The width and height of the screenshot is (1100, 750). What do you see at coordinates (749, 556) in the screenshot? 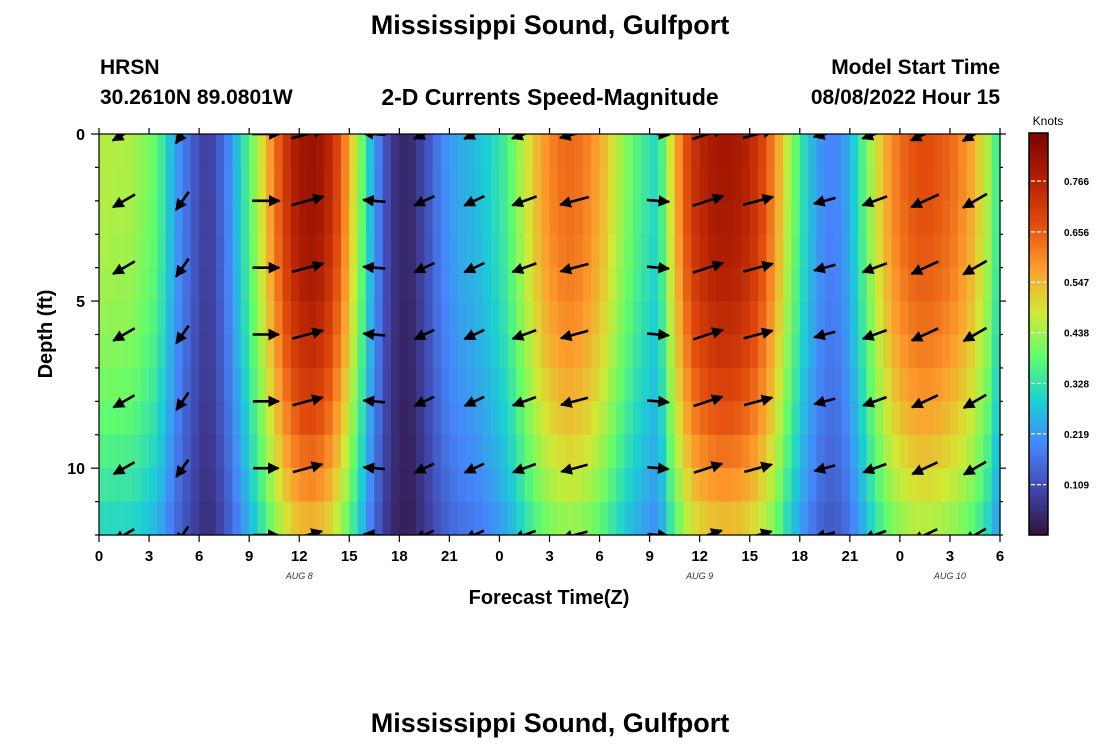
I see `x-tick-label: 15` at bounding box center [749, 556].